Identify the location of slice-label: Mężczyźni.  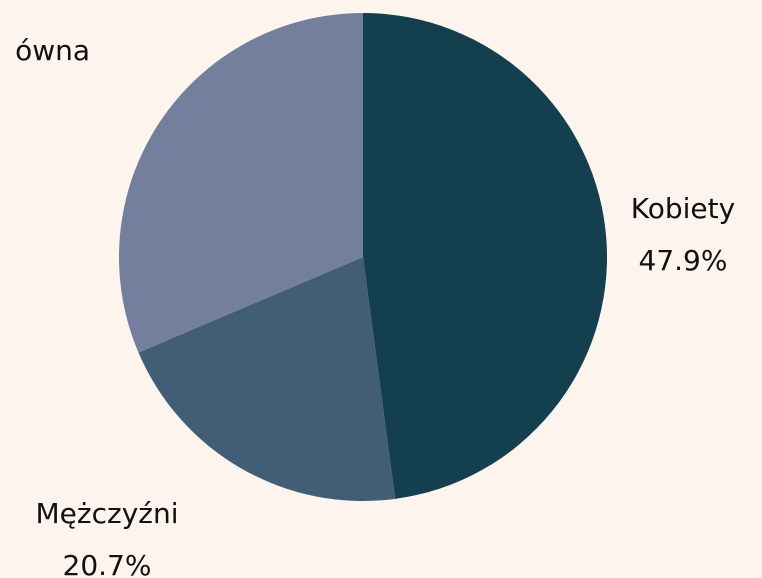
(107, 513).